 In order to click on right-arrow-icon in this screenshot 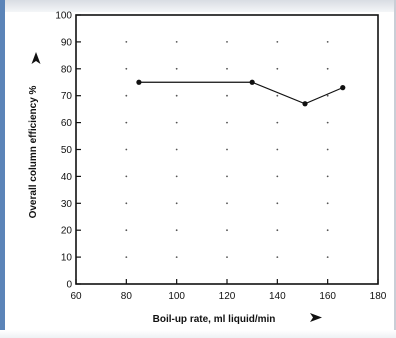, I will do `click(316, 317)`.